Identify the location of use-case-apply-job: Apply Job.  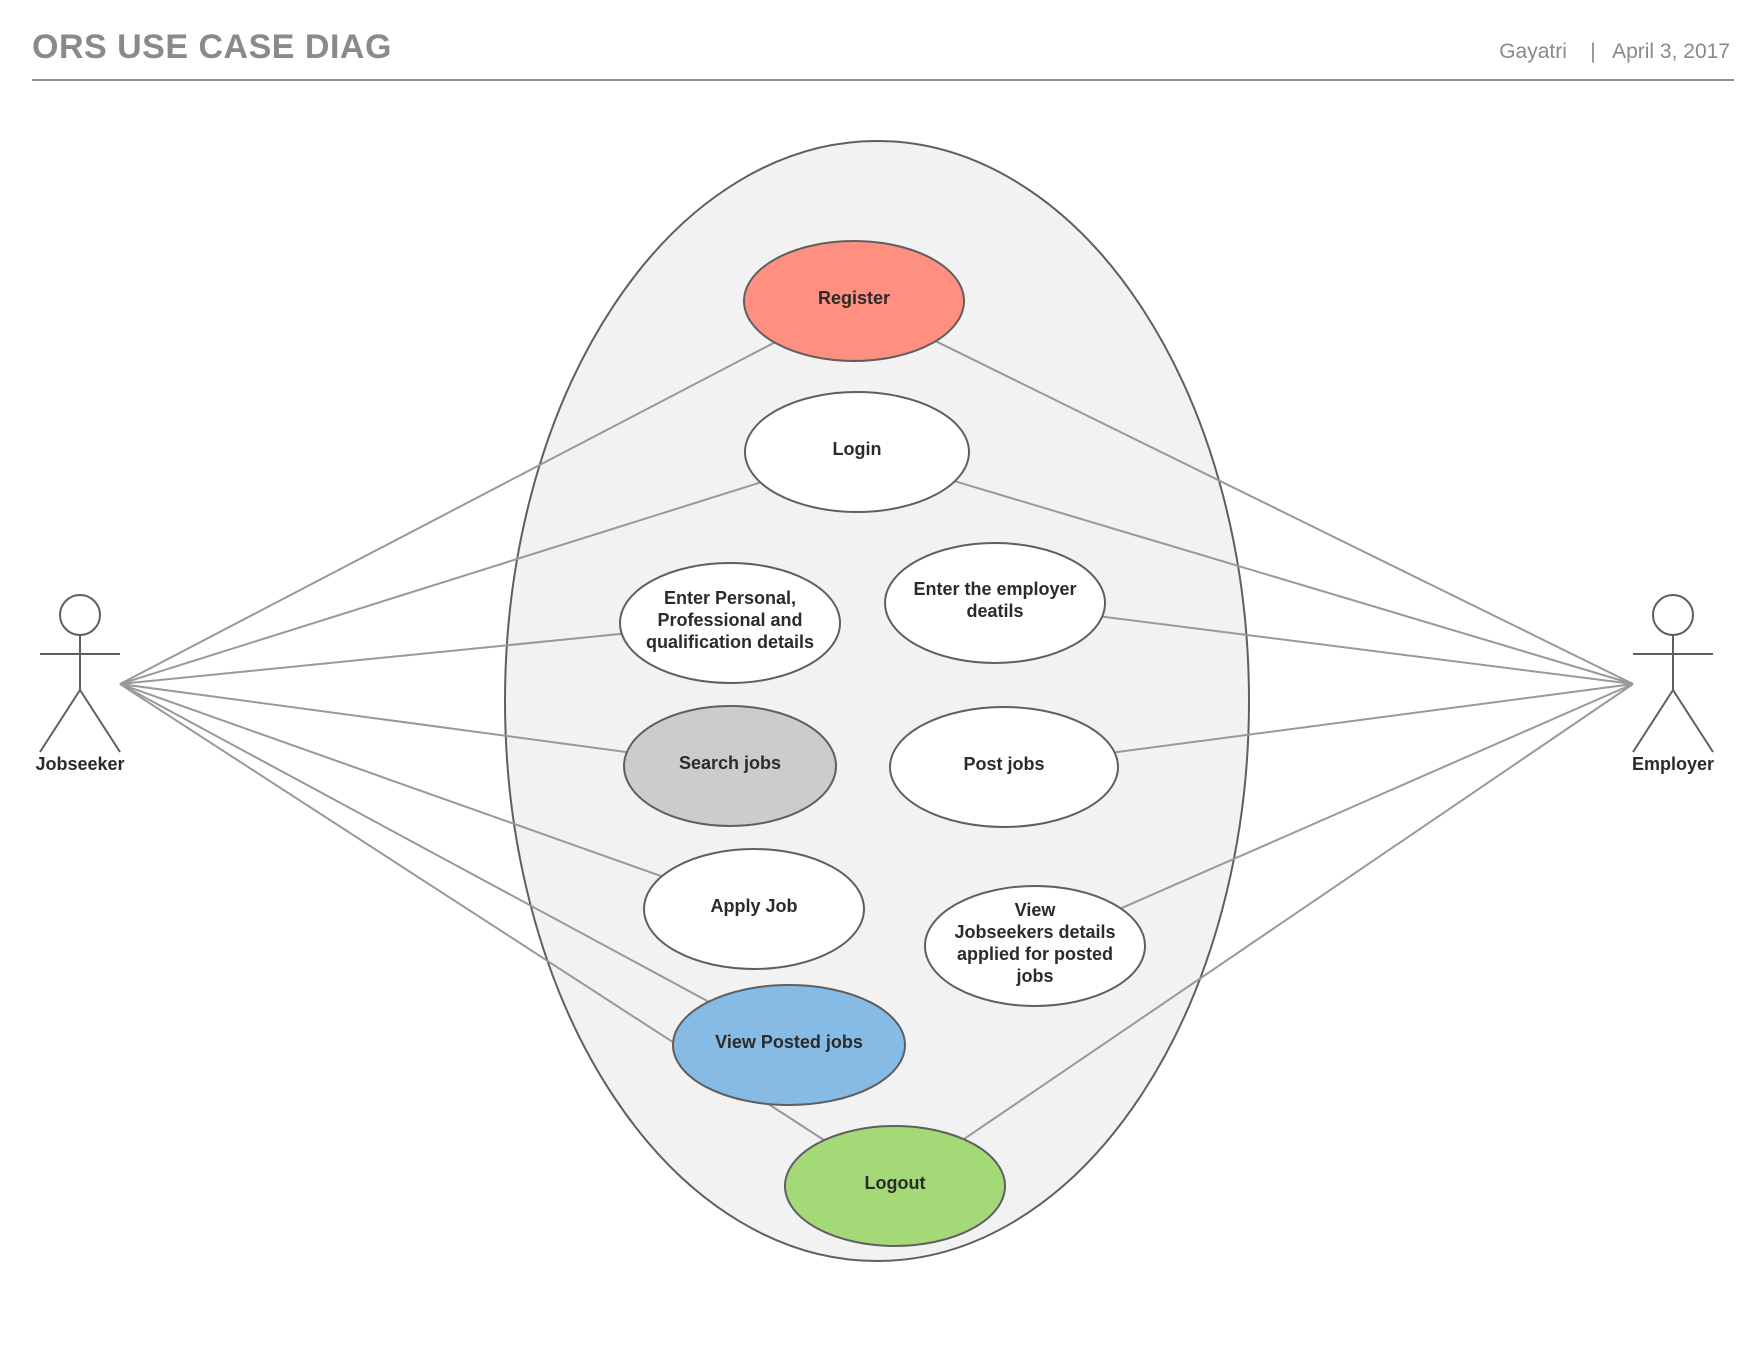
(754, 909).